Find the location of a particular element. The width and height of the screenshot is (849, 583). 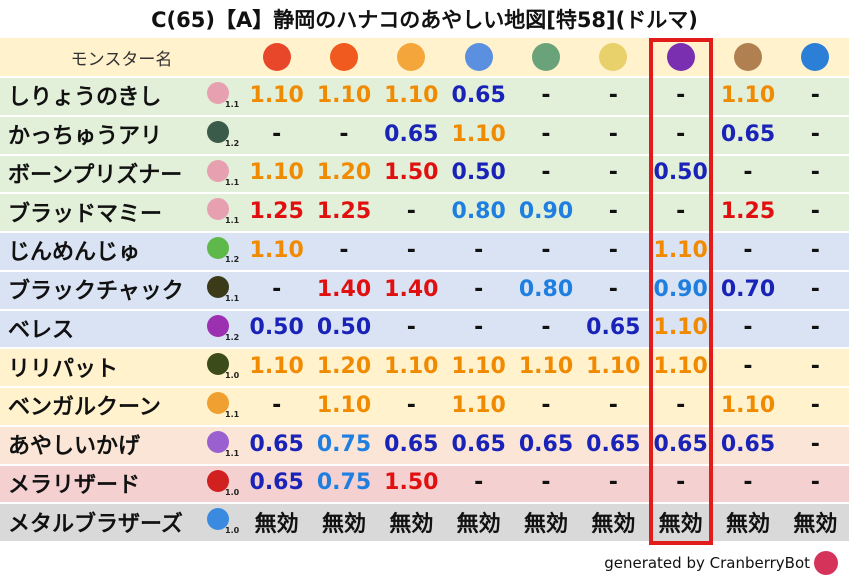

monster-scale: 1.1 is located at coordinates (232, 182).